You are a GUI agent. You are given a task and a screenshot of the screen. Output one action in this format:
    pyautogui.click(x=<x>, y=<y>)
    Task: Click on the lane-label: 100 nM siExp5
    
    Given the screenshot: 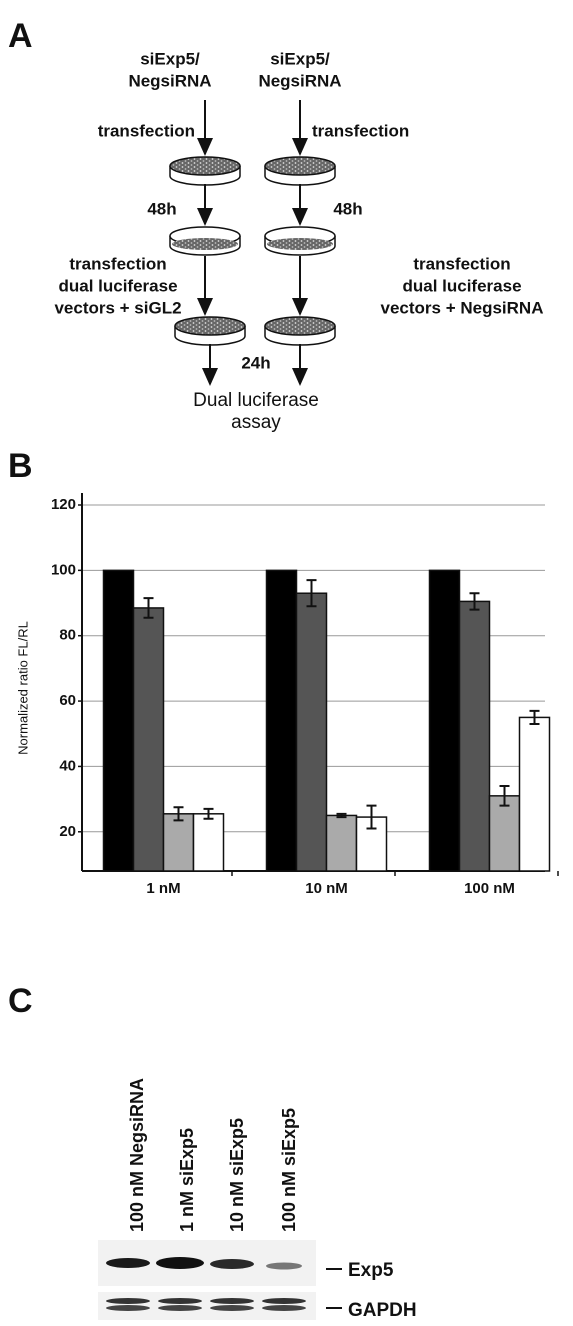 What is the action you would take?
    pyautogui.click(x=289, y=1170)
    